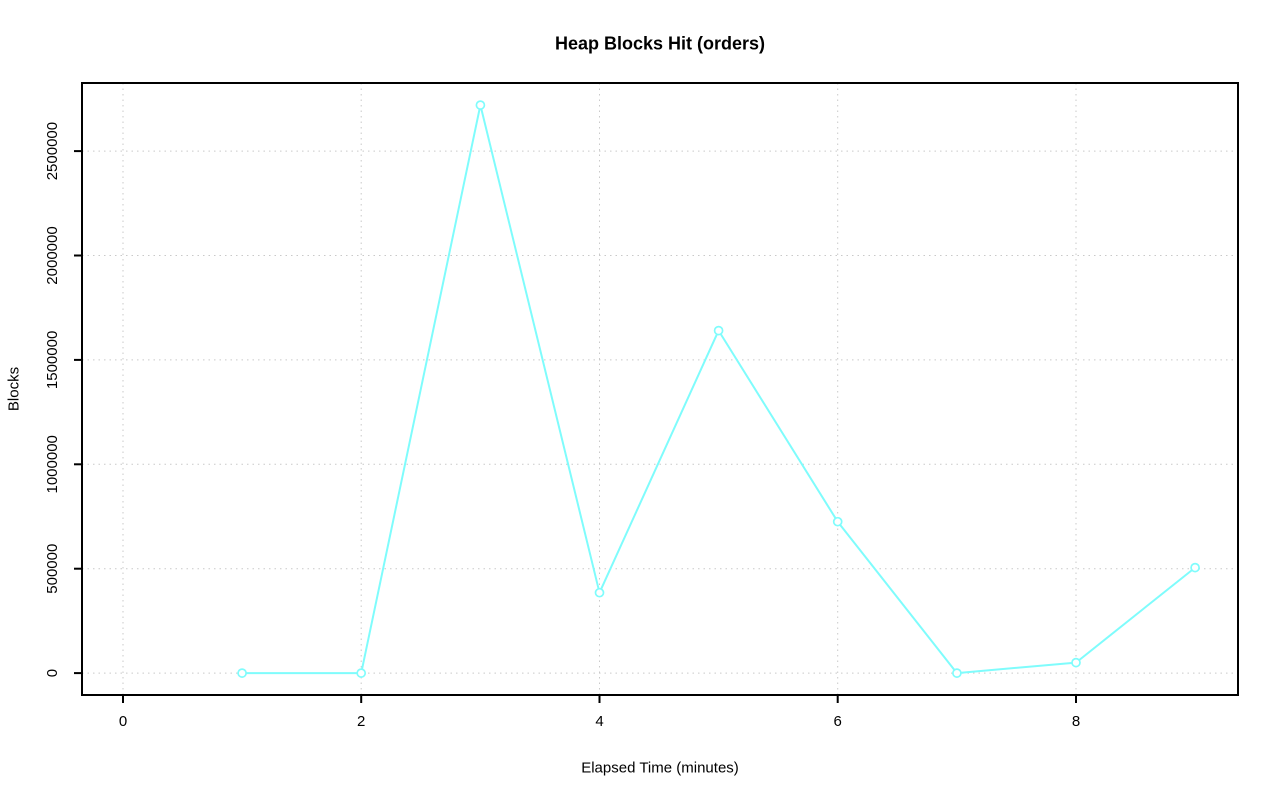 This screenshot has width=1280, height=801. What do you see at coordinates (52, 464) in the screenshot?
I see `y-tick-label: 1000000` at bounding box center [52, 464].